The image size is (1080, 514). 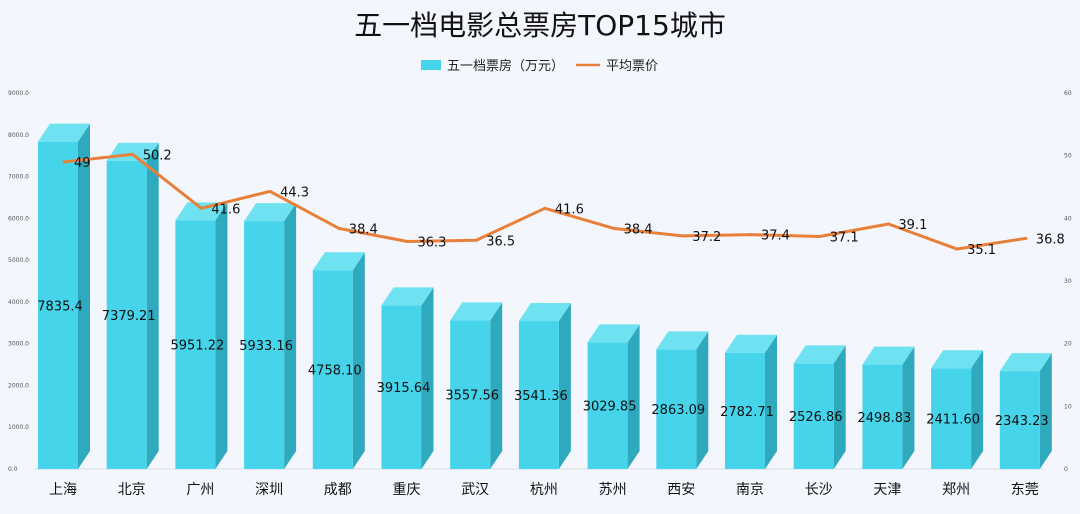 What do you see at coordinates (1068, 344) in the screenshot?
I see `right-tick-label: 20` at bounding box center [1068, 344].